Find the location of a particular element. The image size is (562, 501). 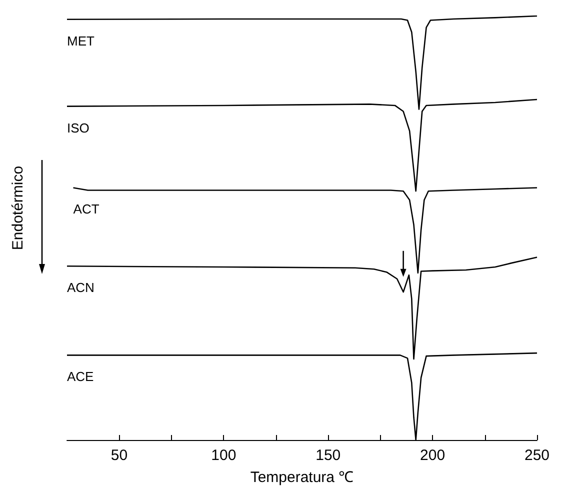

x-tick-label: 250 is located at coordinates (537, 455).